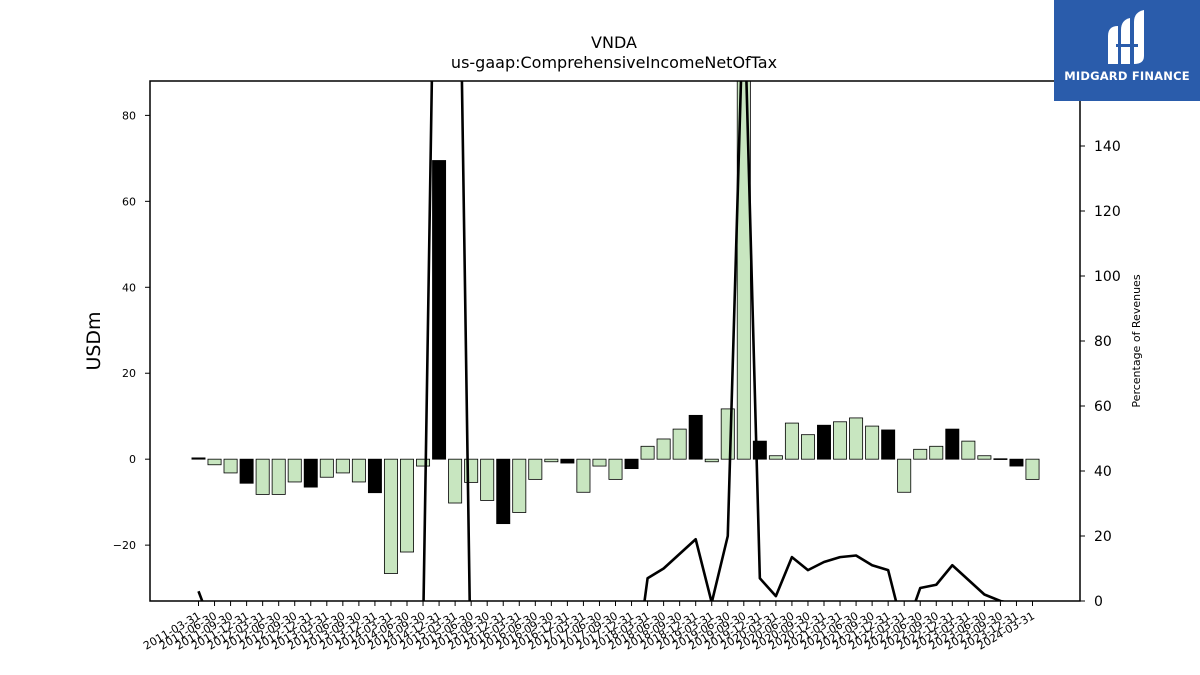 The image size is (1200, 675). Describe the element at coordinates (1103, 342) in the screenshot. I see `y-right-tick-label: 80` at that location.